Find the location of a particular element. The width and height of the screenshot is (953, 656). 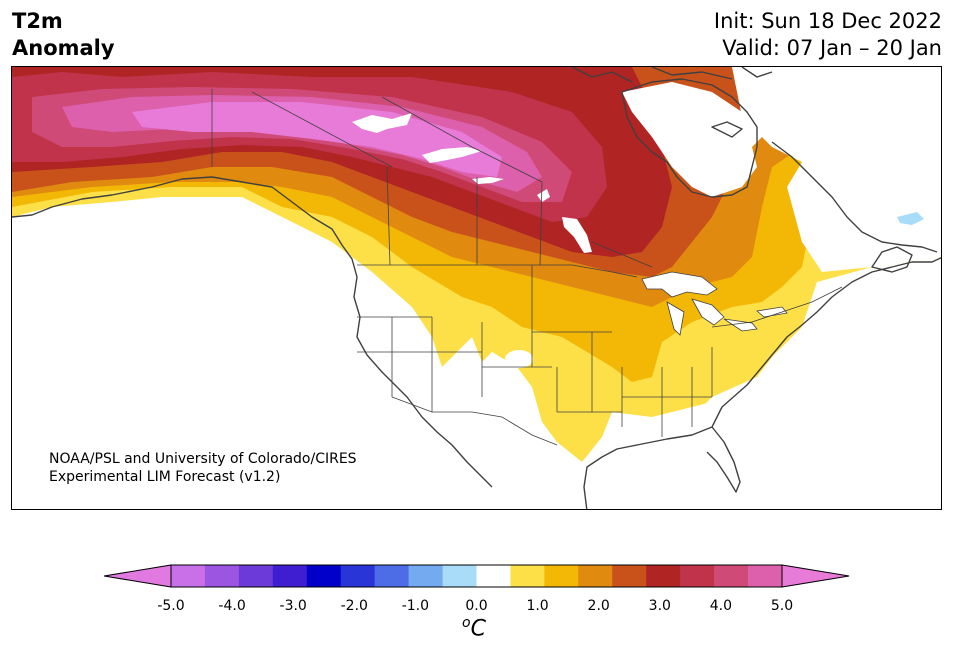

neutral-area-northeast is located at coordinates (836, 169).